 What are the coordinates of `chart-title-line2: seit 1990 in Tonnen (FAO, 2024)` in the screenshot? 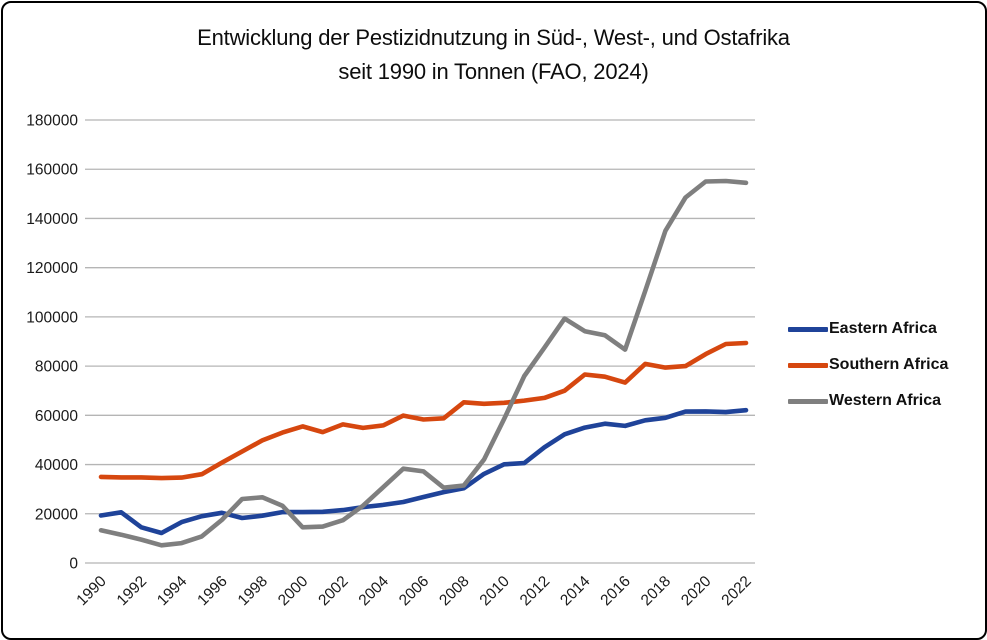 It's located at (493, 71).